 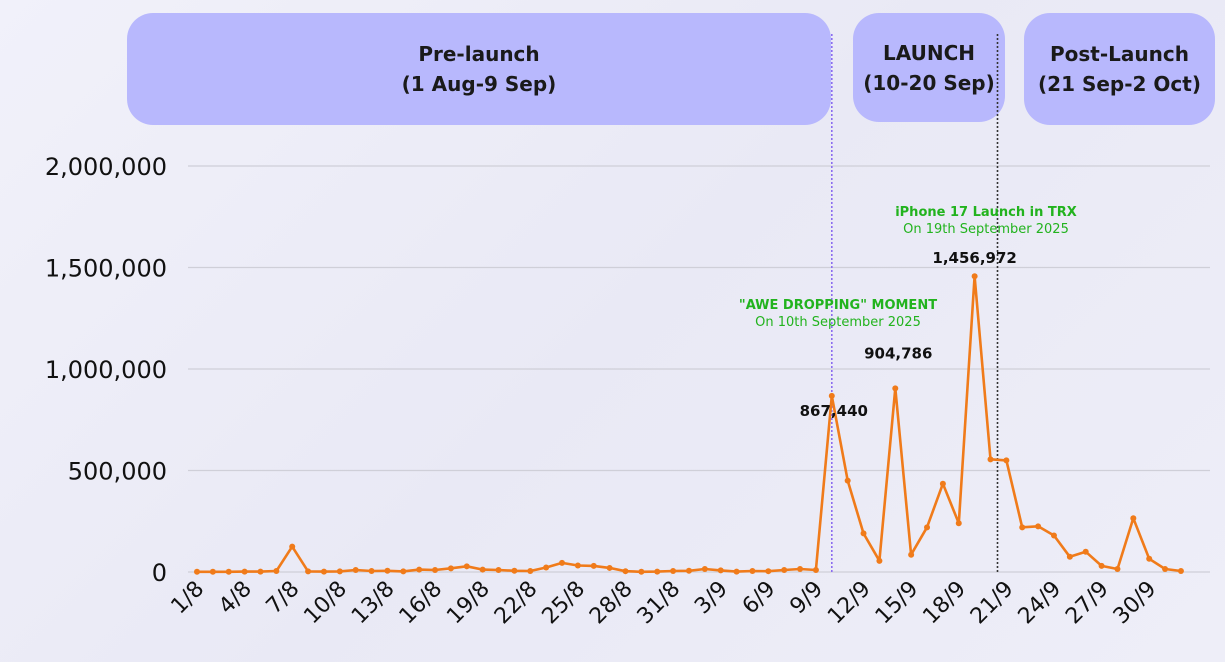 I want to click on x-tick-label: 12/9, so click(x=849, y=603).